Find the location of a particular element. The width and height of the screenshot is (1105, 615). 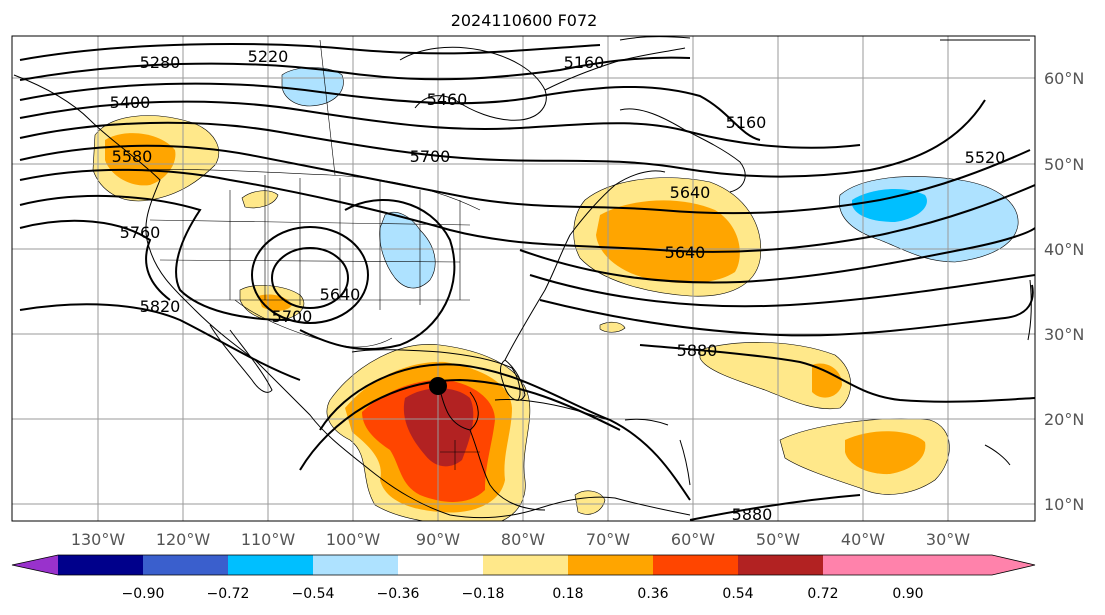

colorbar-extend-low is located at coordinates (35, 565).